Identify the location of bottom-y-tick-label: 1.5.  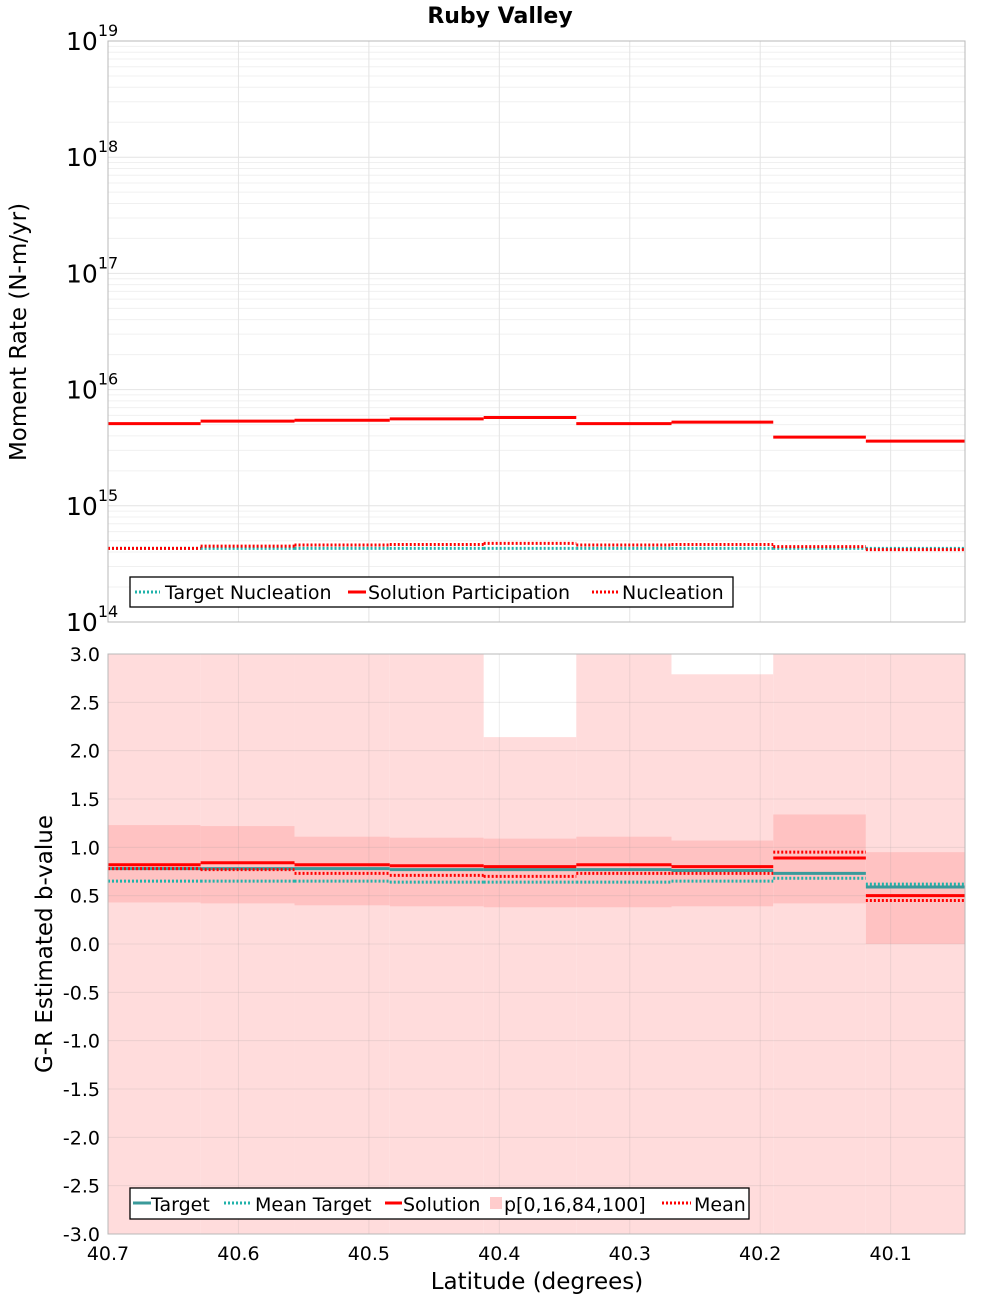
(85, 800).